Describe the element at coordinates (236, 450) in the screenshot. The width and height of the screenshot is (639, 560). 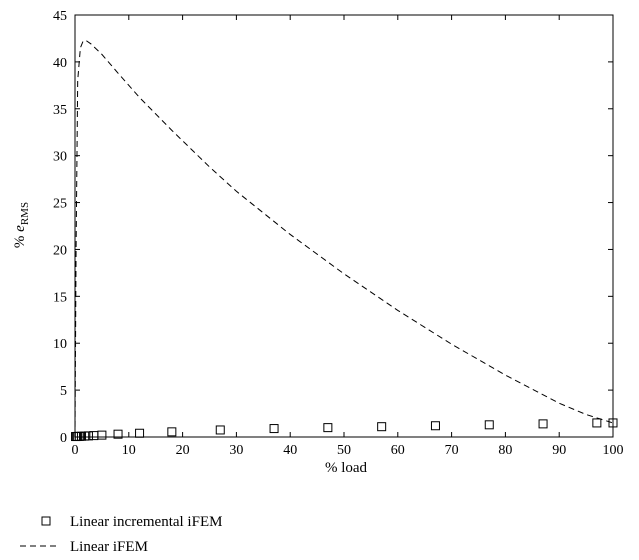
I see `x-tick-label: 30` at that location.